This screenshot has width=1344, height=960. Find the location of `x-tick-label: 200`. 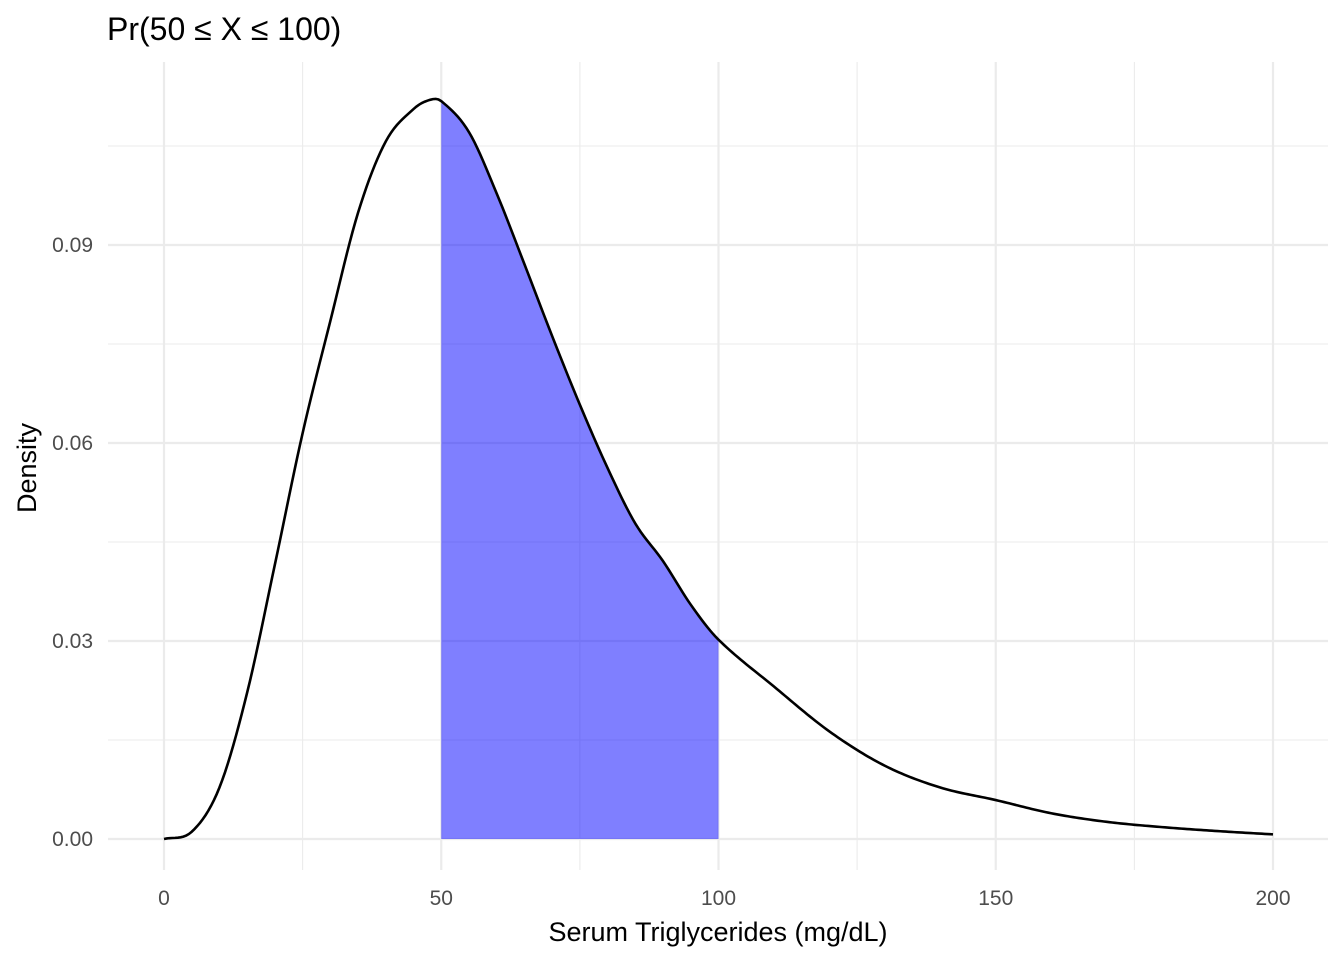

x-tick-label: 200 is located at coordinates (1272, 898).